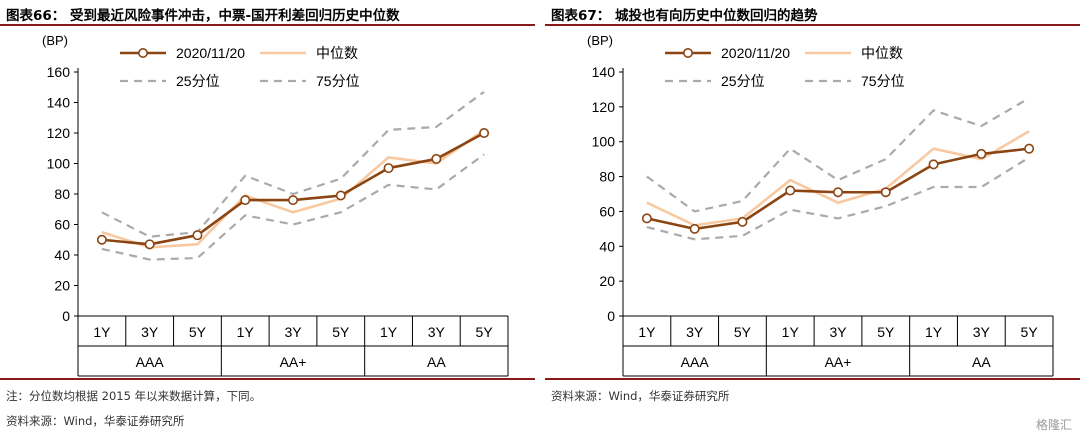 The width and height of the screenshot is (1080, 439). Describe the element at coordinates (134, 396) in the screenshot. I see `chart-note: 注：分位数均根据 2015 年以来数据计算，下同。` at that location.